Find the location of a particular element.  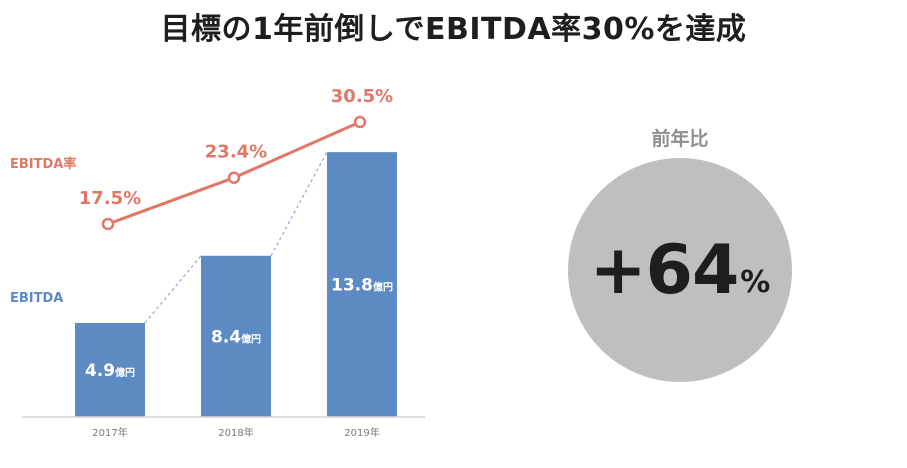

bar-value-label-2: 13.8億円 is located at coordinates (362, 286).